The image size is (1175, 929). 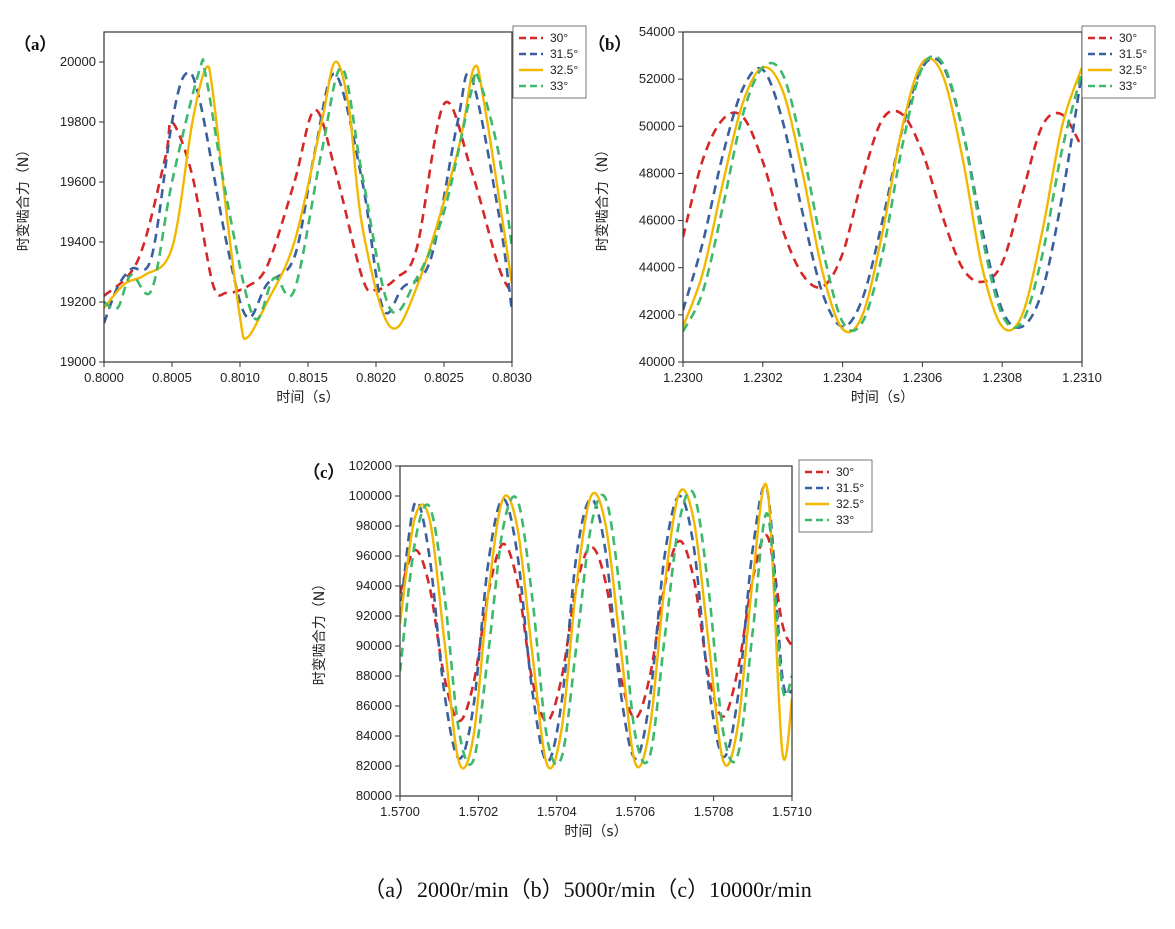 I want to click on x-tick-label: 1.2300, so click(x=683, y=377).